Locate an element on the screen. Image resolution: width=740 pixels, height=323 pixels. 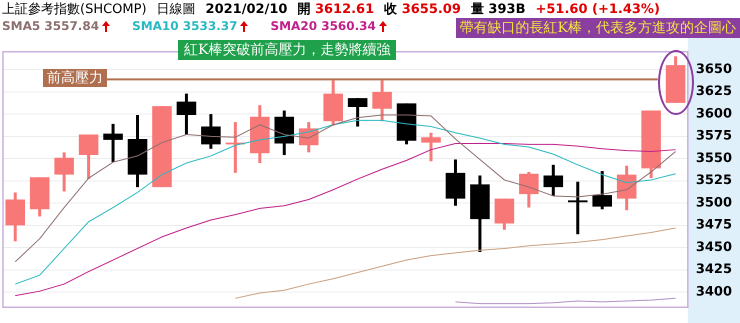
y-tick-label: 3600 is located at coordinates (714, 114).